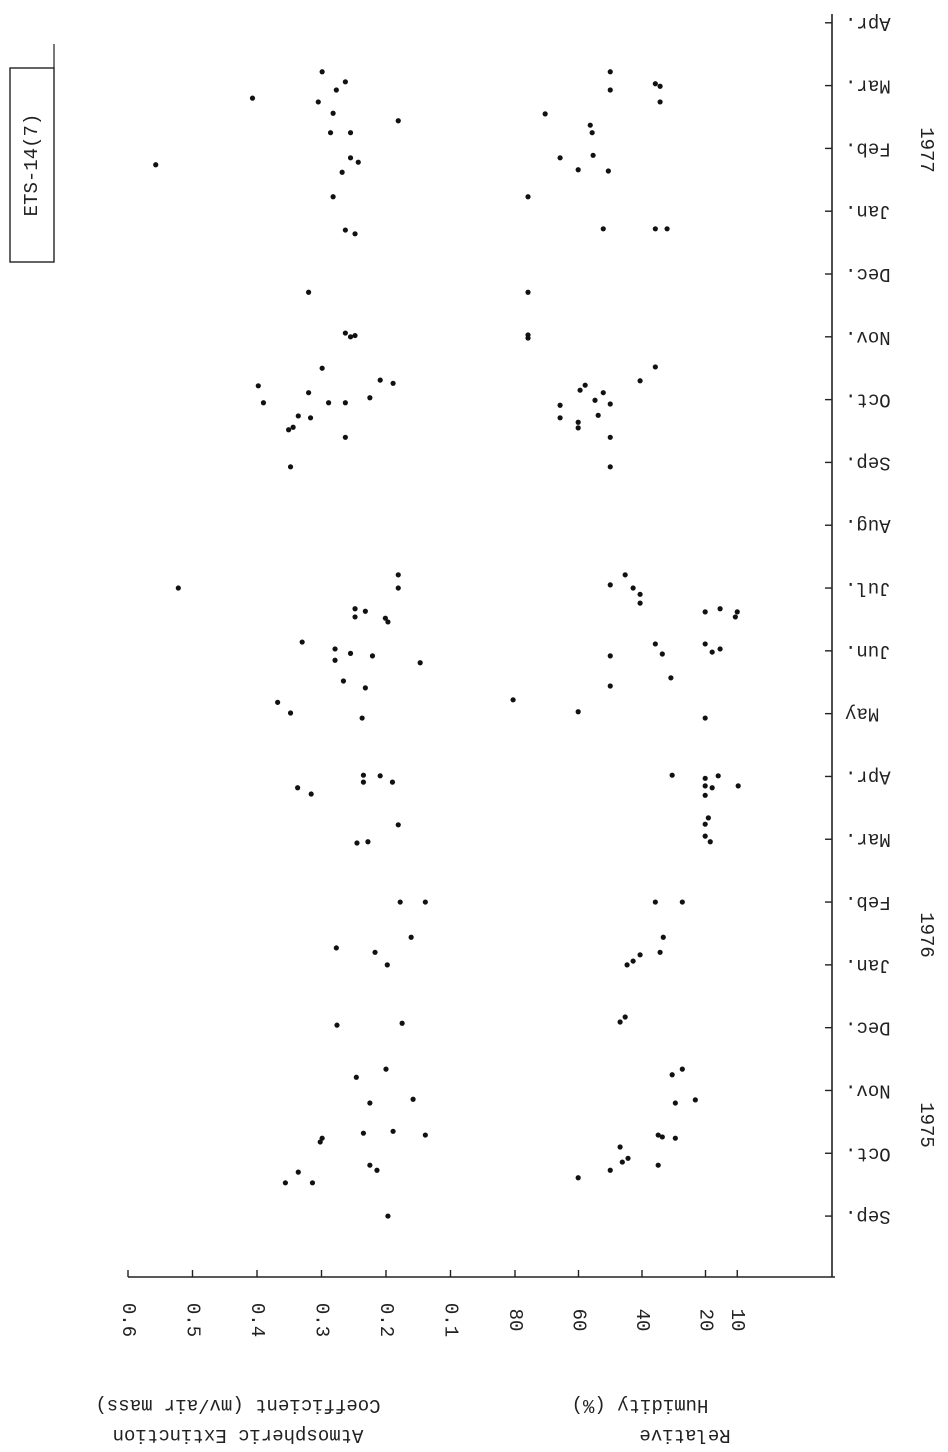 Image resolution: width=948 pixels, height=1452 pixels. Describe the element at coordinates (926, 1125) in the screenshot. I see `year-label: 1975` at that location.